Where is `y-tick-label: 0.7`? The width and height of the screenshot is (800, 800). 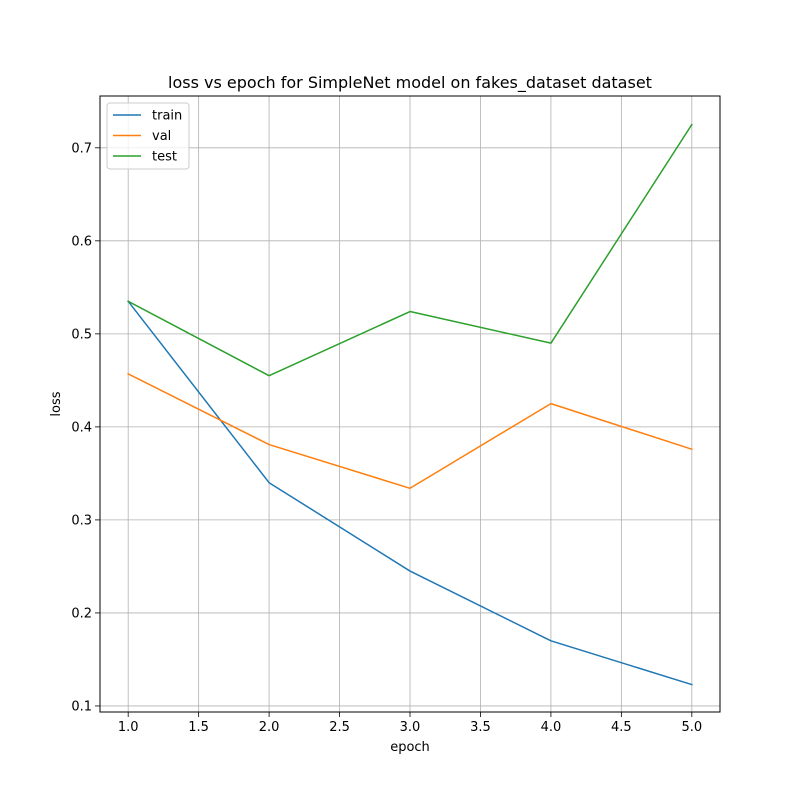
y-tick-label: 0.7 is located at coordinates (81, 148).